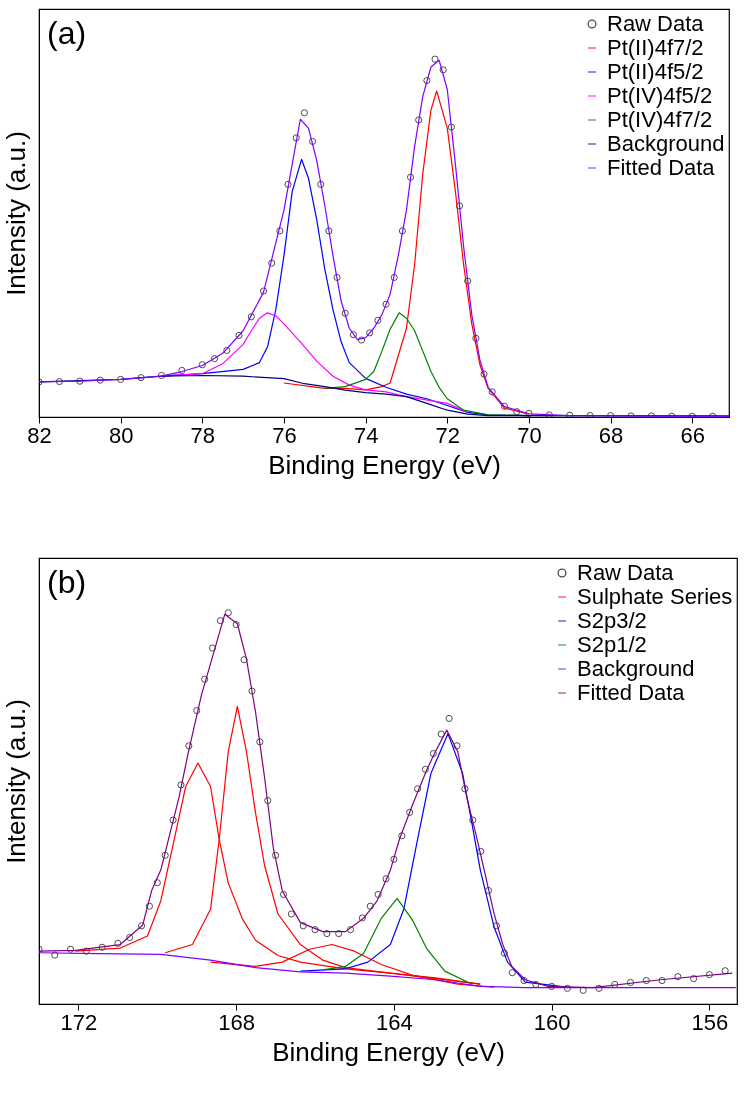  I want to click on x-tick-label: 78, so click(203, 435).